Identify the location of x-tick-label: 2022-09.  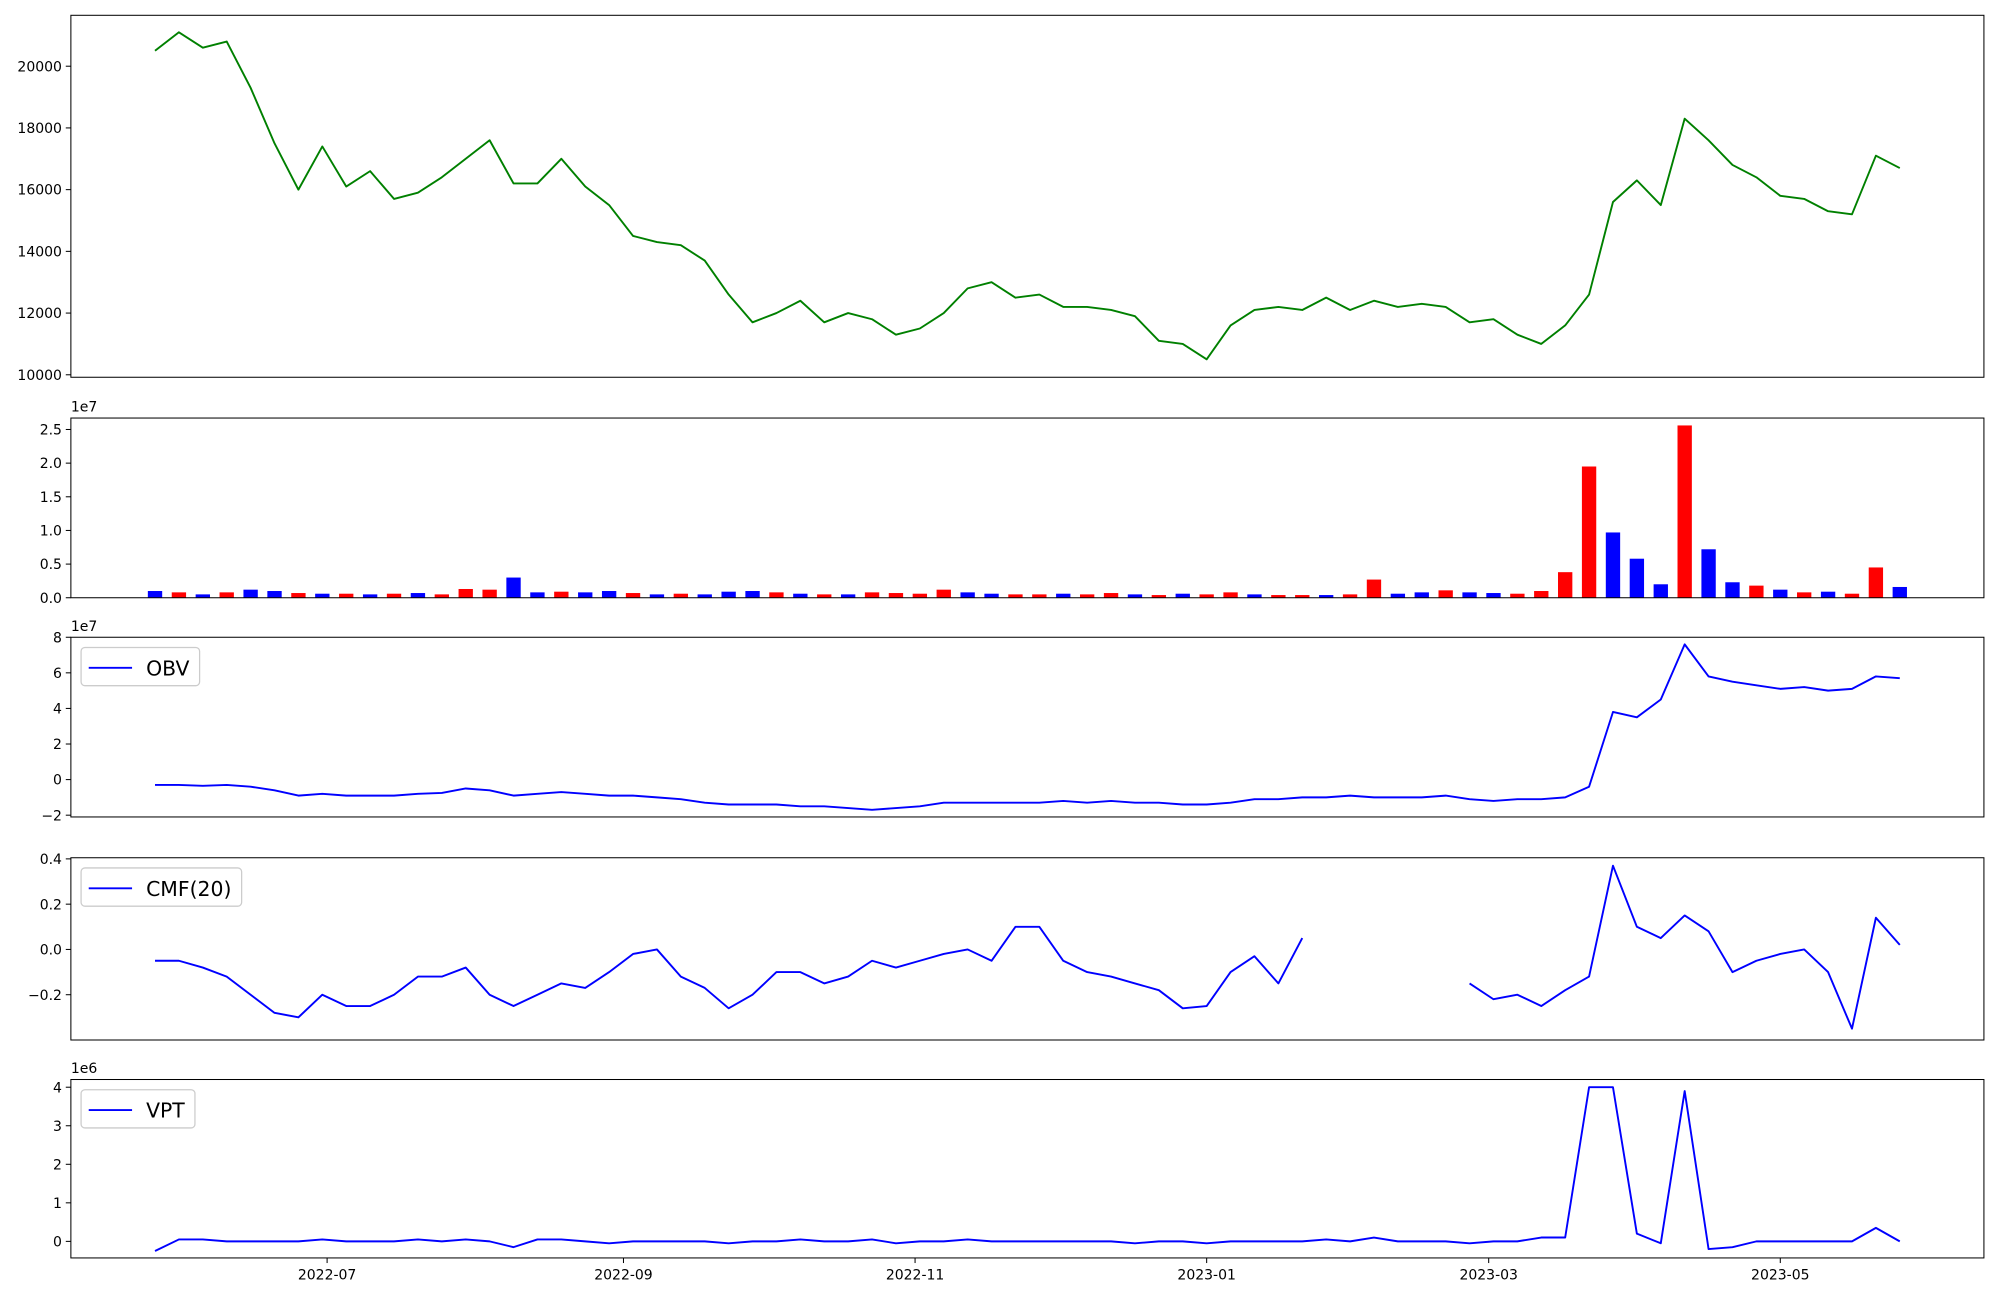
(623, 1276).